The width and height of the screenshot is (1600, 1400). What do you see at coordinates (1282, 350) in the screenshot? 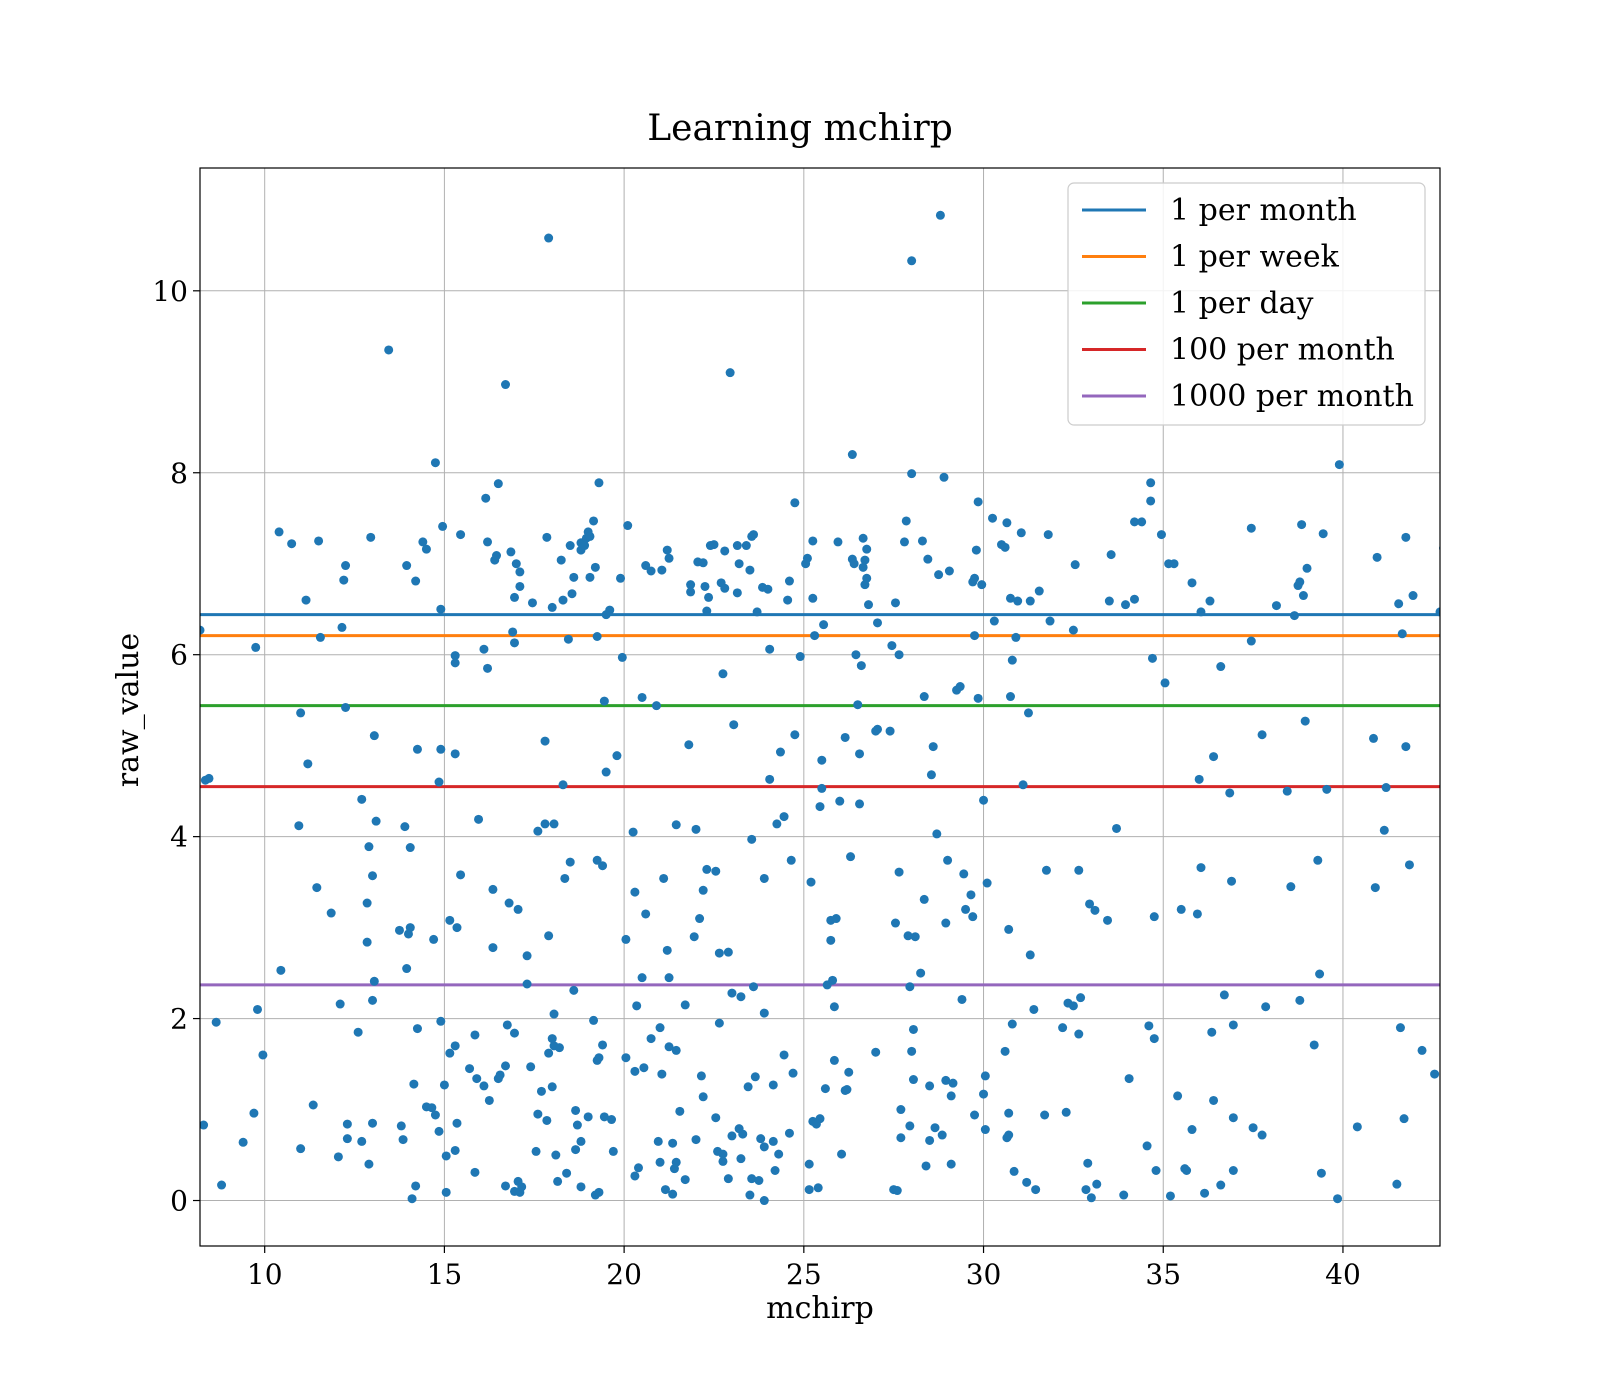
I see `legend-label: 100 per month` at bounding box center [1282, 350].